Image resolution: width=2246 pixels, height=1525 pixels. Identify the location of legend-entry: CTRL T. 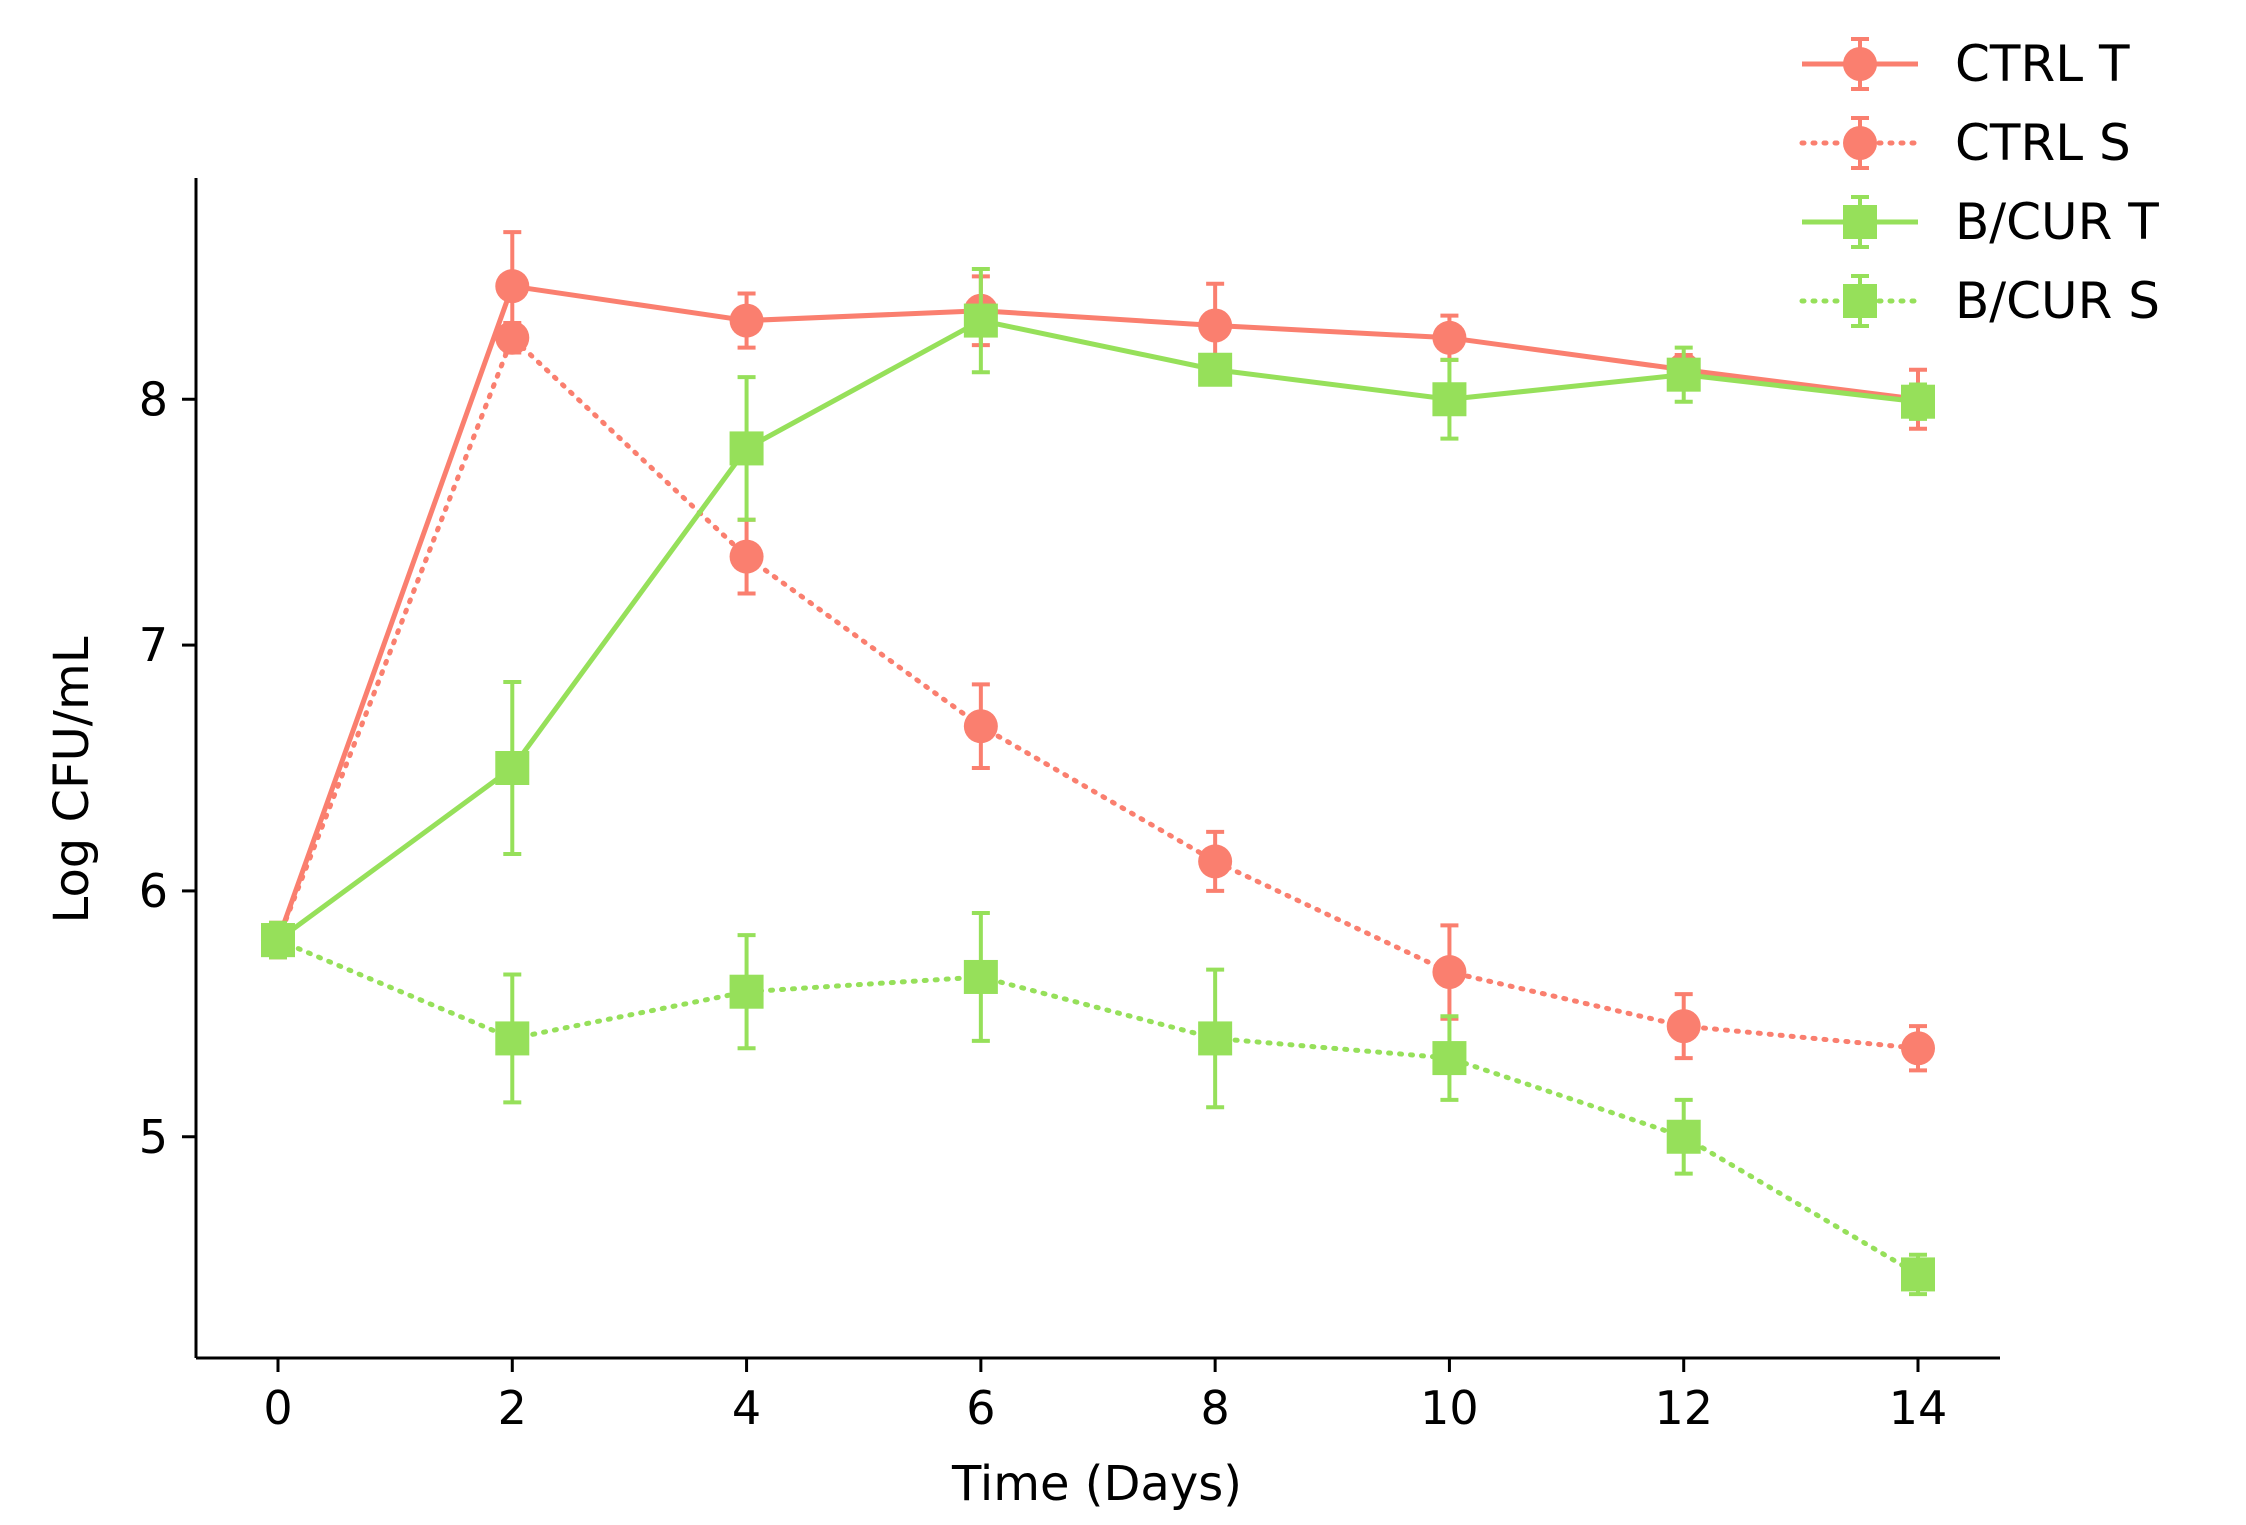
(1966, 64).